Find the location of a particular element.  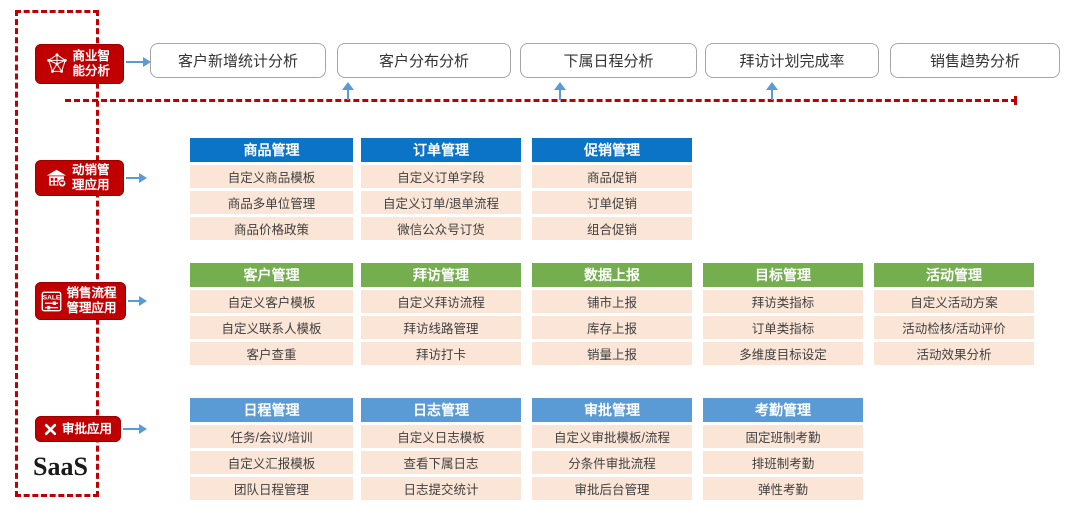

feature-table-cell: 组合促销 is located at coordinates (612, 228).